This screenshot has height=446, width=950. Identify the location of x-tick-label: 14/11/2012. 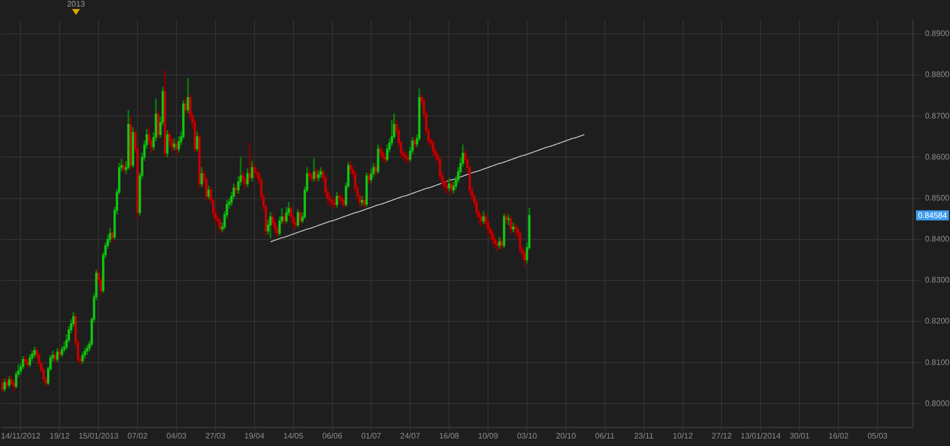
(20, 436).